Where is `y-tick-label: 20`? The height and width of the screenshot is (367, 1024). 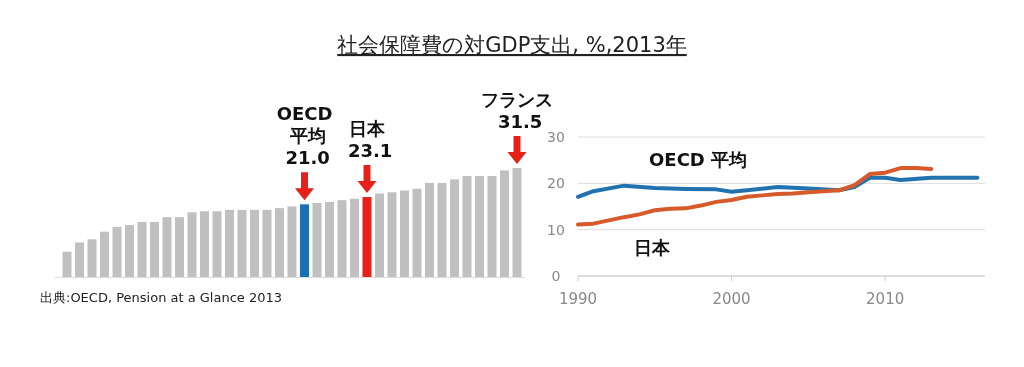 y-tick-label: 20 is located at coordinates (556, 183).